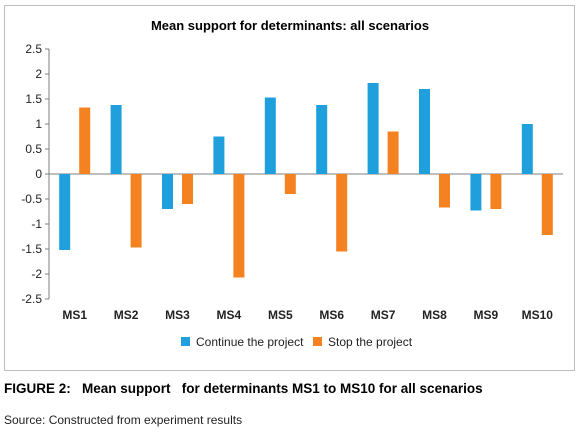 This screenshot has height=433, width=580. What do you see at coordinates (38, 74) in the screenshot?
I see `y-tick-label: 2` at bounding box center [38, 74].